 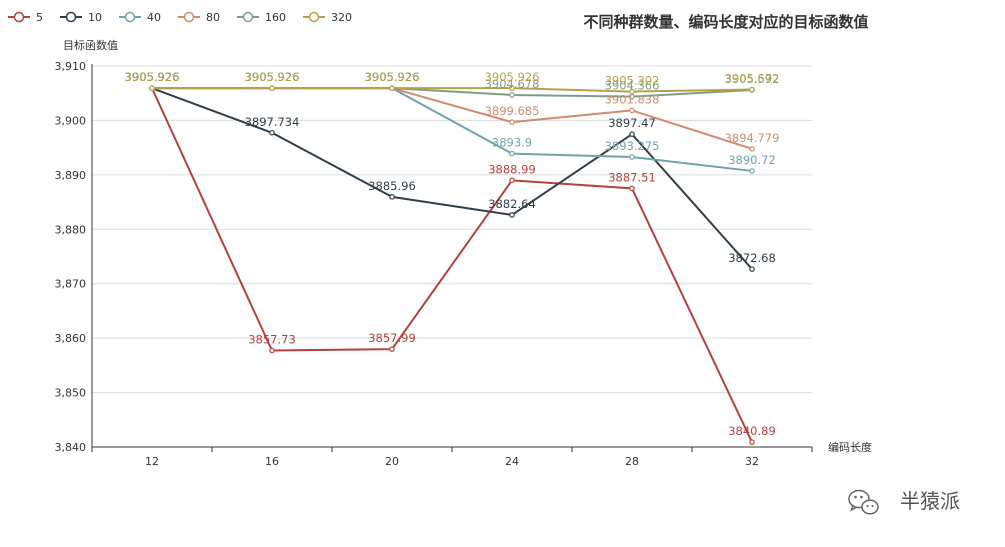 What do you see at coordinates (272, 122) in the screenshot?
I see `data-label: 3897.734` at bounding box center [272, 122].